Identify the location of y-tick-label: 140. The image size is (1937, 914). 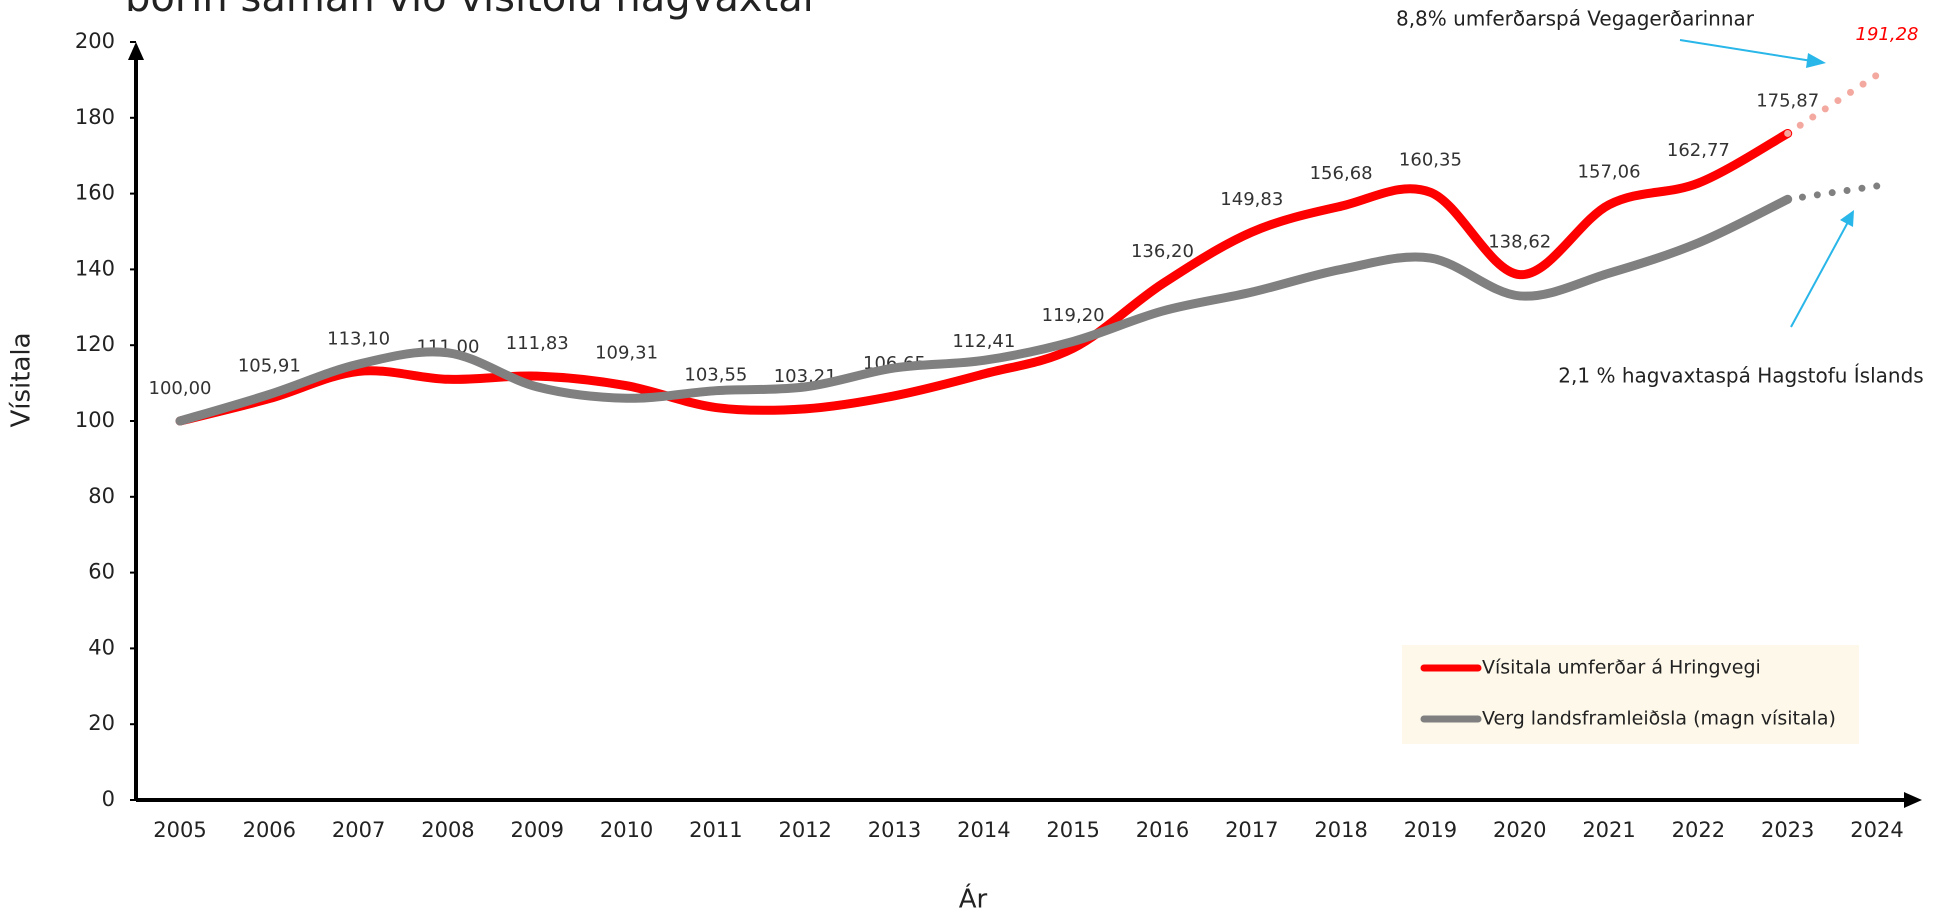
(95, 268).